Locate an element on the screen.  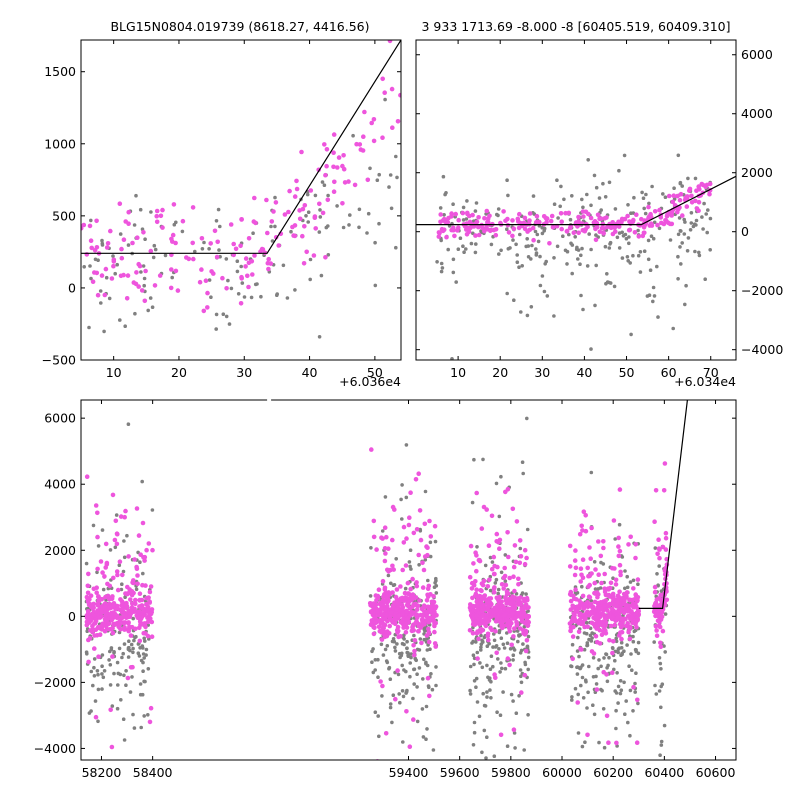
x-tick-label: 59600 is located at coordinates (460, 772).